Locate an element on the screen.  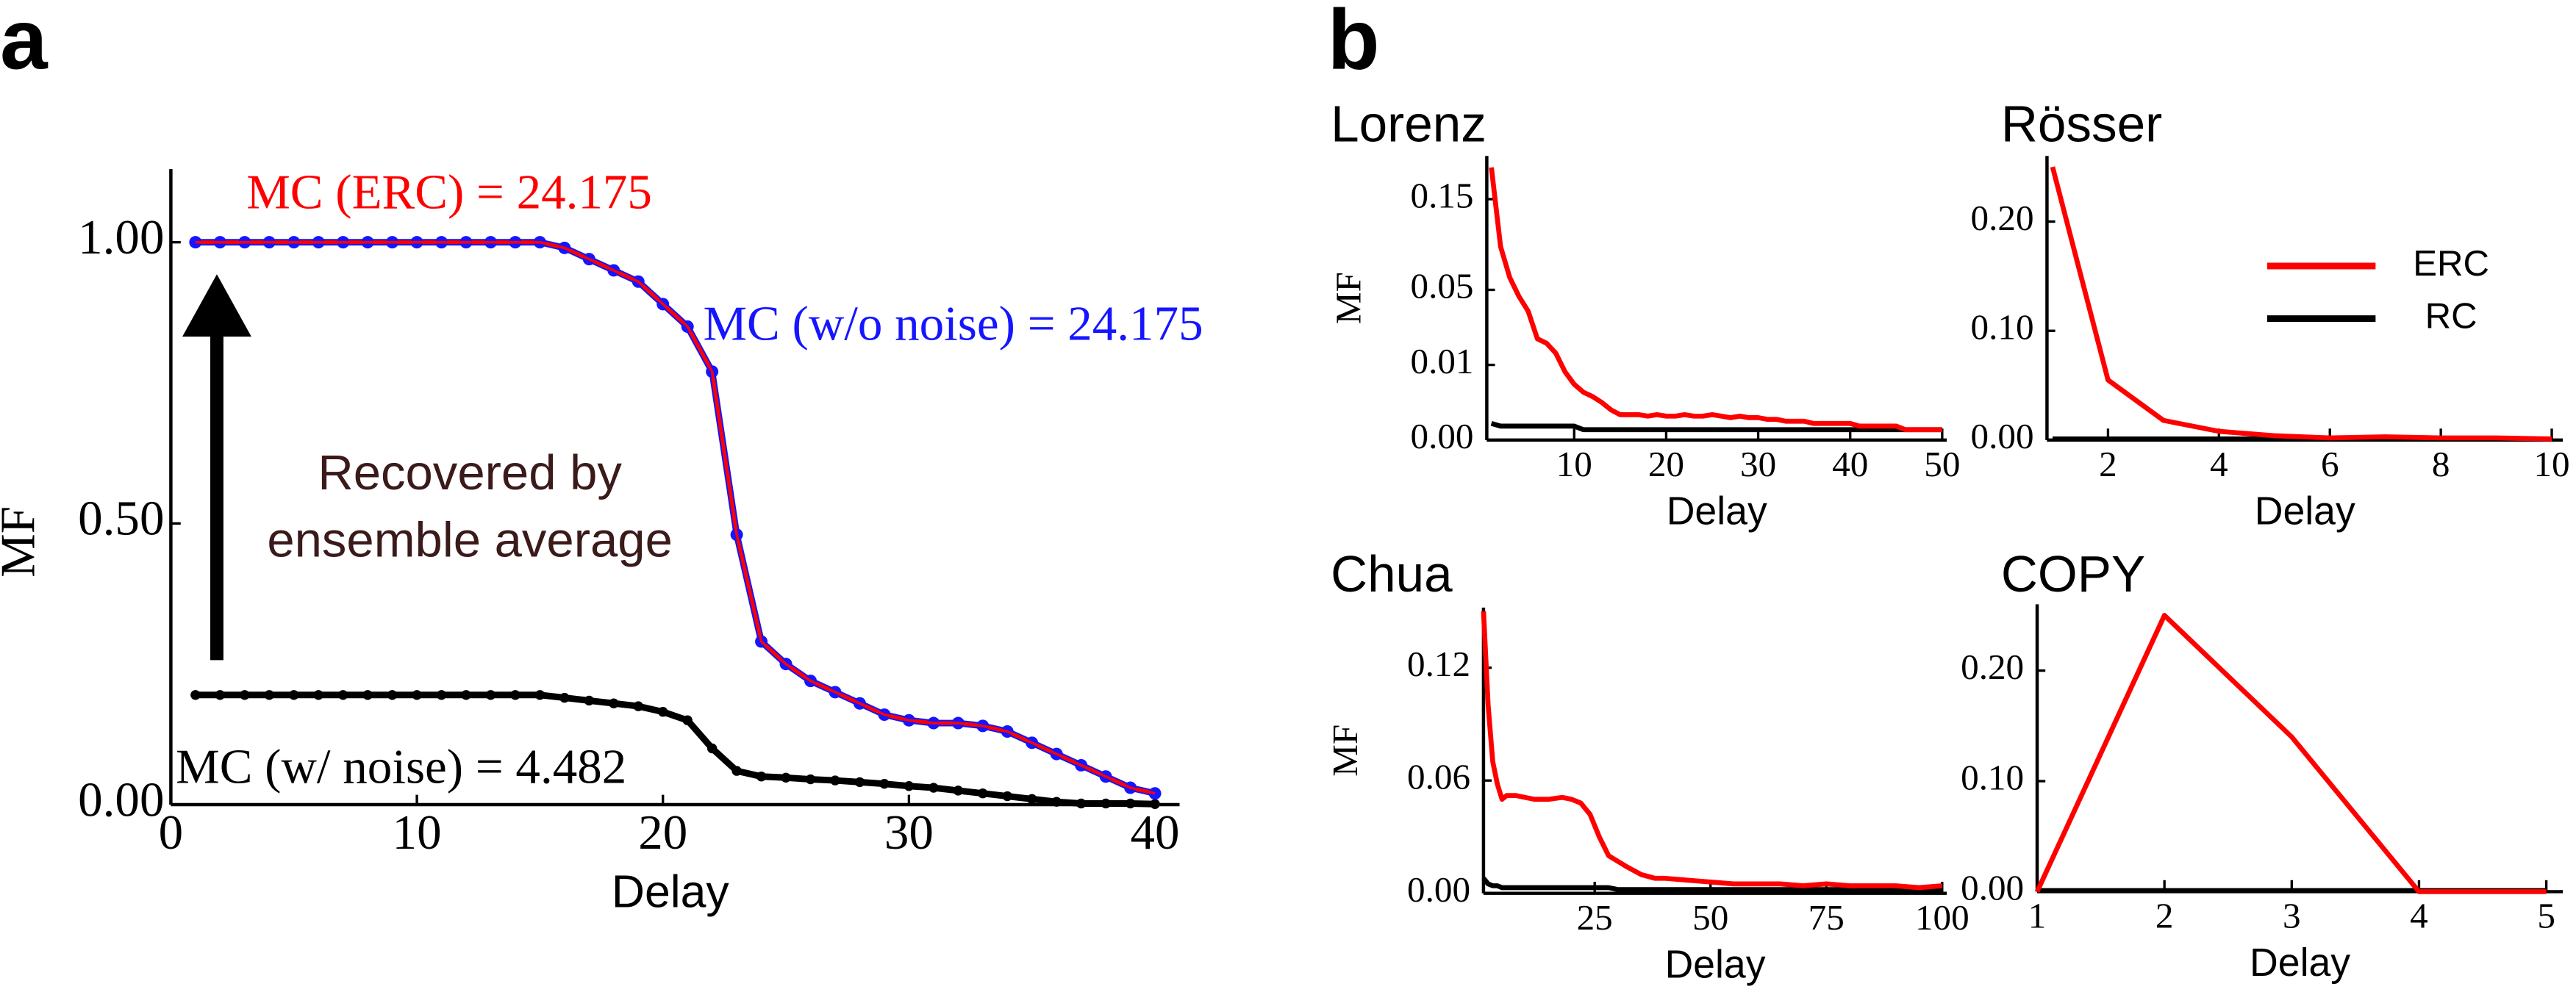
x-tick-label: 50 is located at coordinates (1942, 464).